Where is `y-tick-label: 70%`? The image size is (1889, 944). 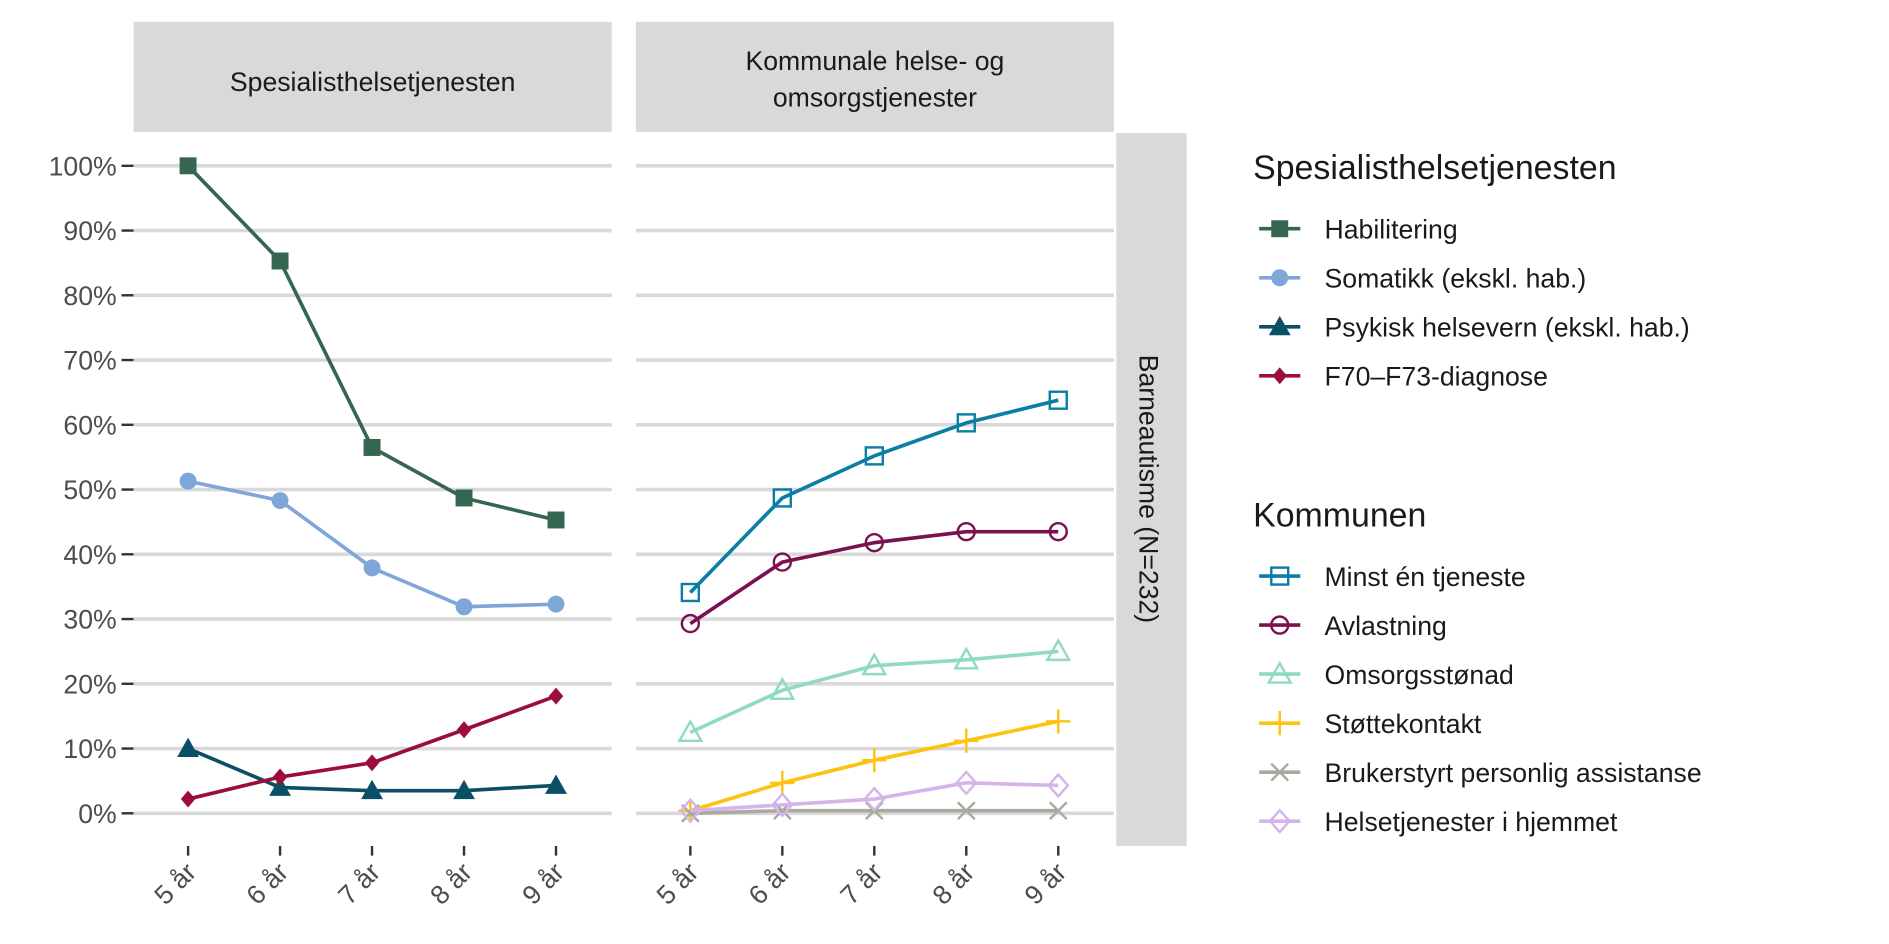 y-tick-label: 70% is located at coordinates (89, 361).